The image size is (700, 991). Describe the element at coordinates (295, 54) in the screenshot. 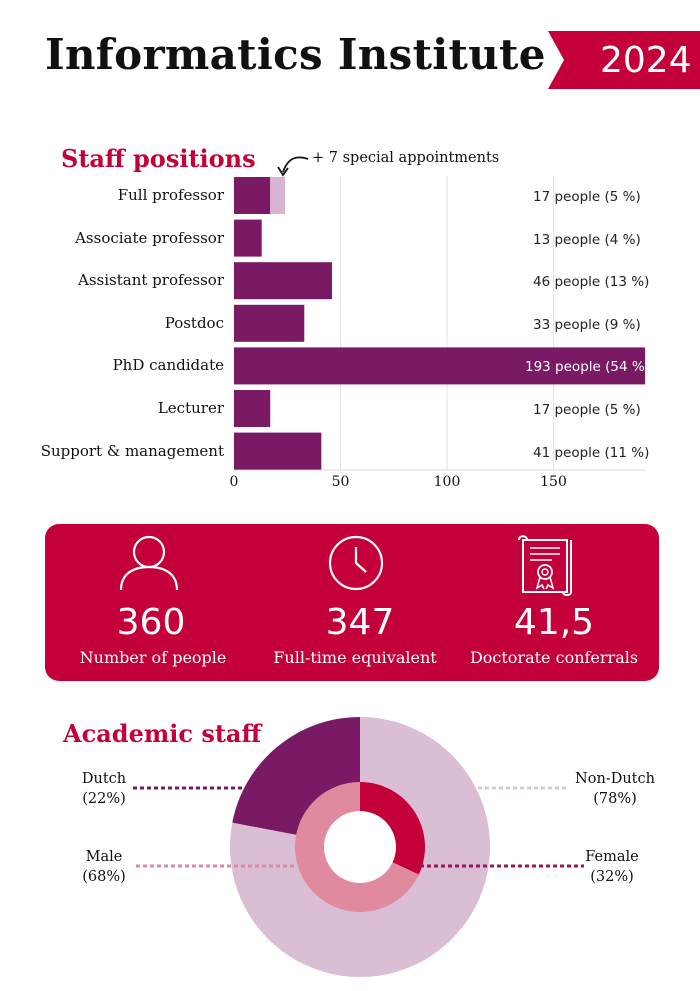

I see `page-title: Informatics Institute` at that location.